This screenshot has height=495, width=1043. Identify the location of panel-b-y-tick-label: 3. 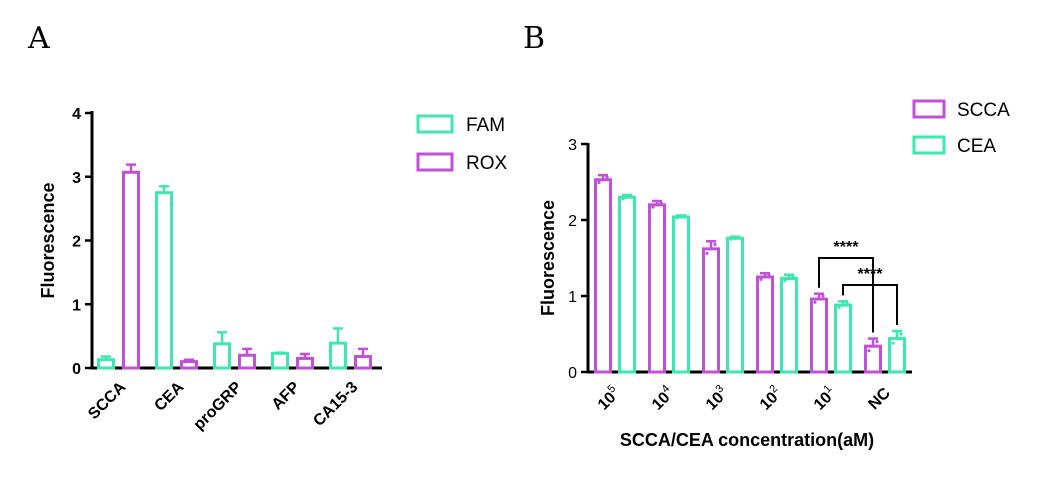
(572, 145).